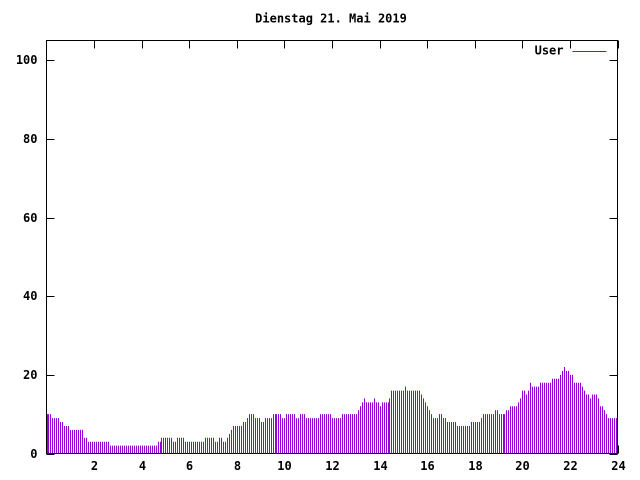  What do you see at coordinates (27, 60) in the screenshot?
I see `y-tick-label: 100` at bounding box center [27, 60].